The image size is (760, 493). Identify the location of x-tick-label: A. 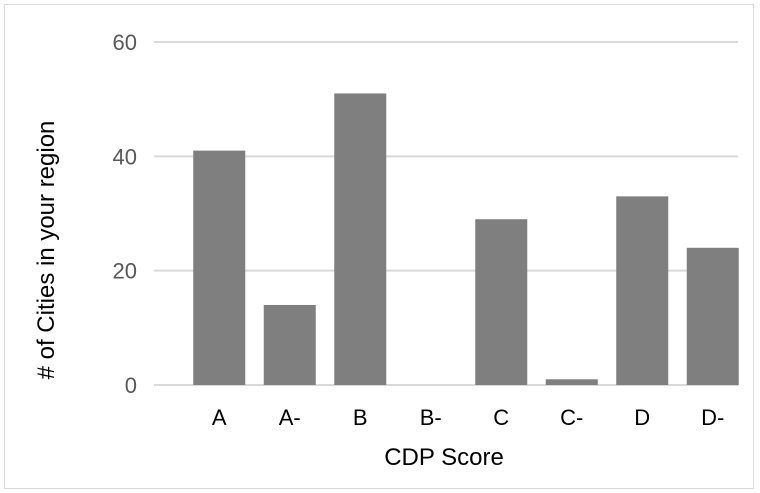
(219, 417).